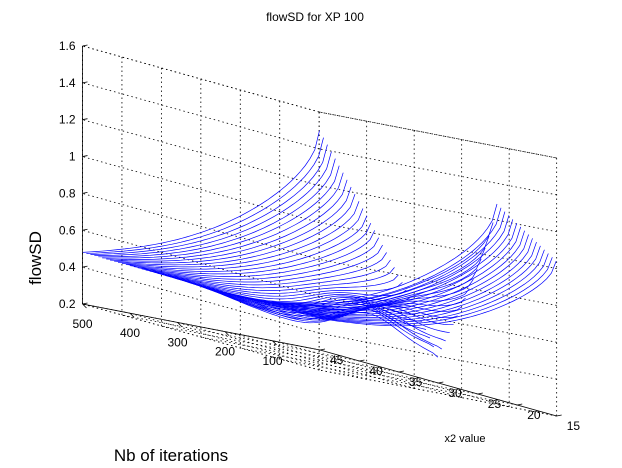 This screenshot has width=622, height=468. Describe the element at coordinates (225, 352) in the screenshot. I see `x-tick-label: 200` at that location.